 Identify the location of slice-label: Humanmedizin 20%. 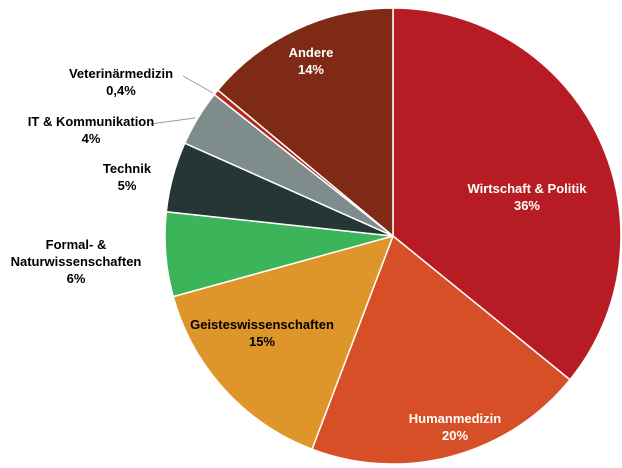
(455, 427).